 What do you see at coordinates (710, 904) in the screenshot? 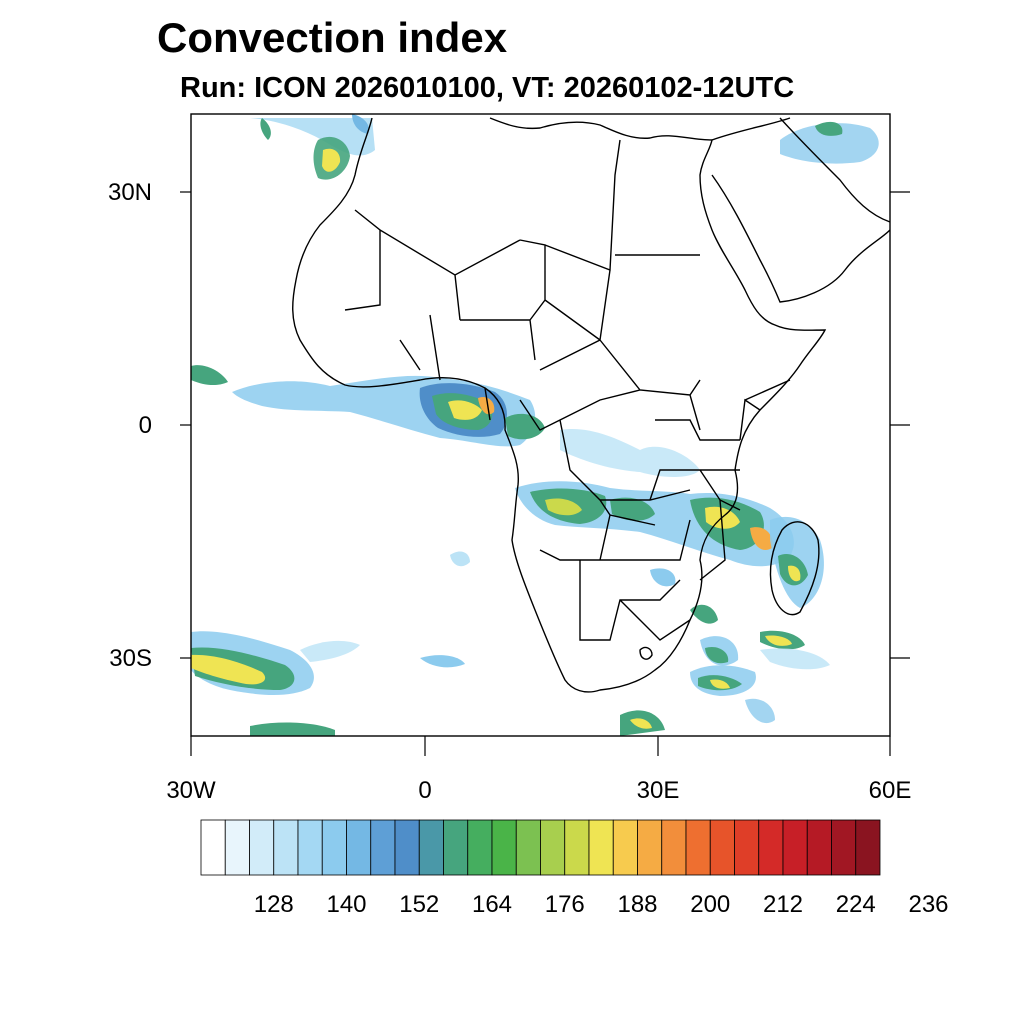
I see `colorbar-label: 200` at bounding box center [710, 904].